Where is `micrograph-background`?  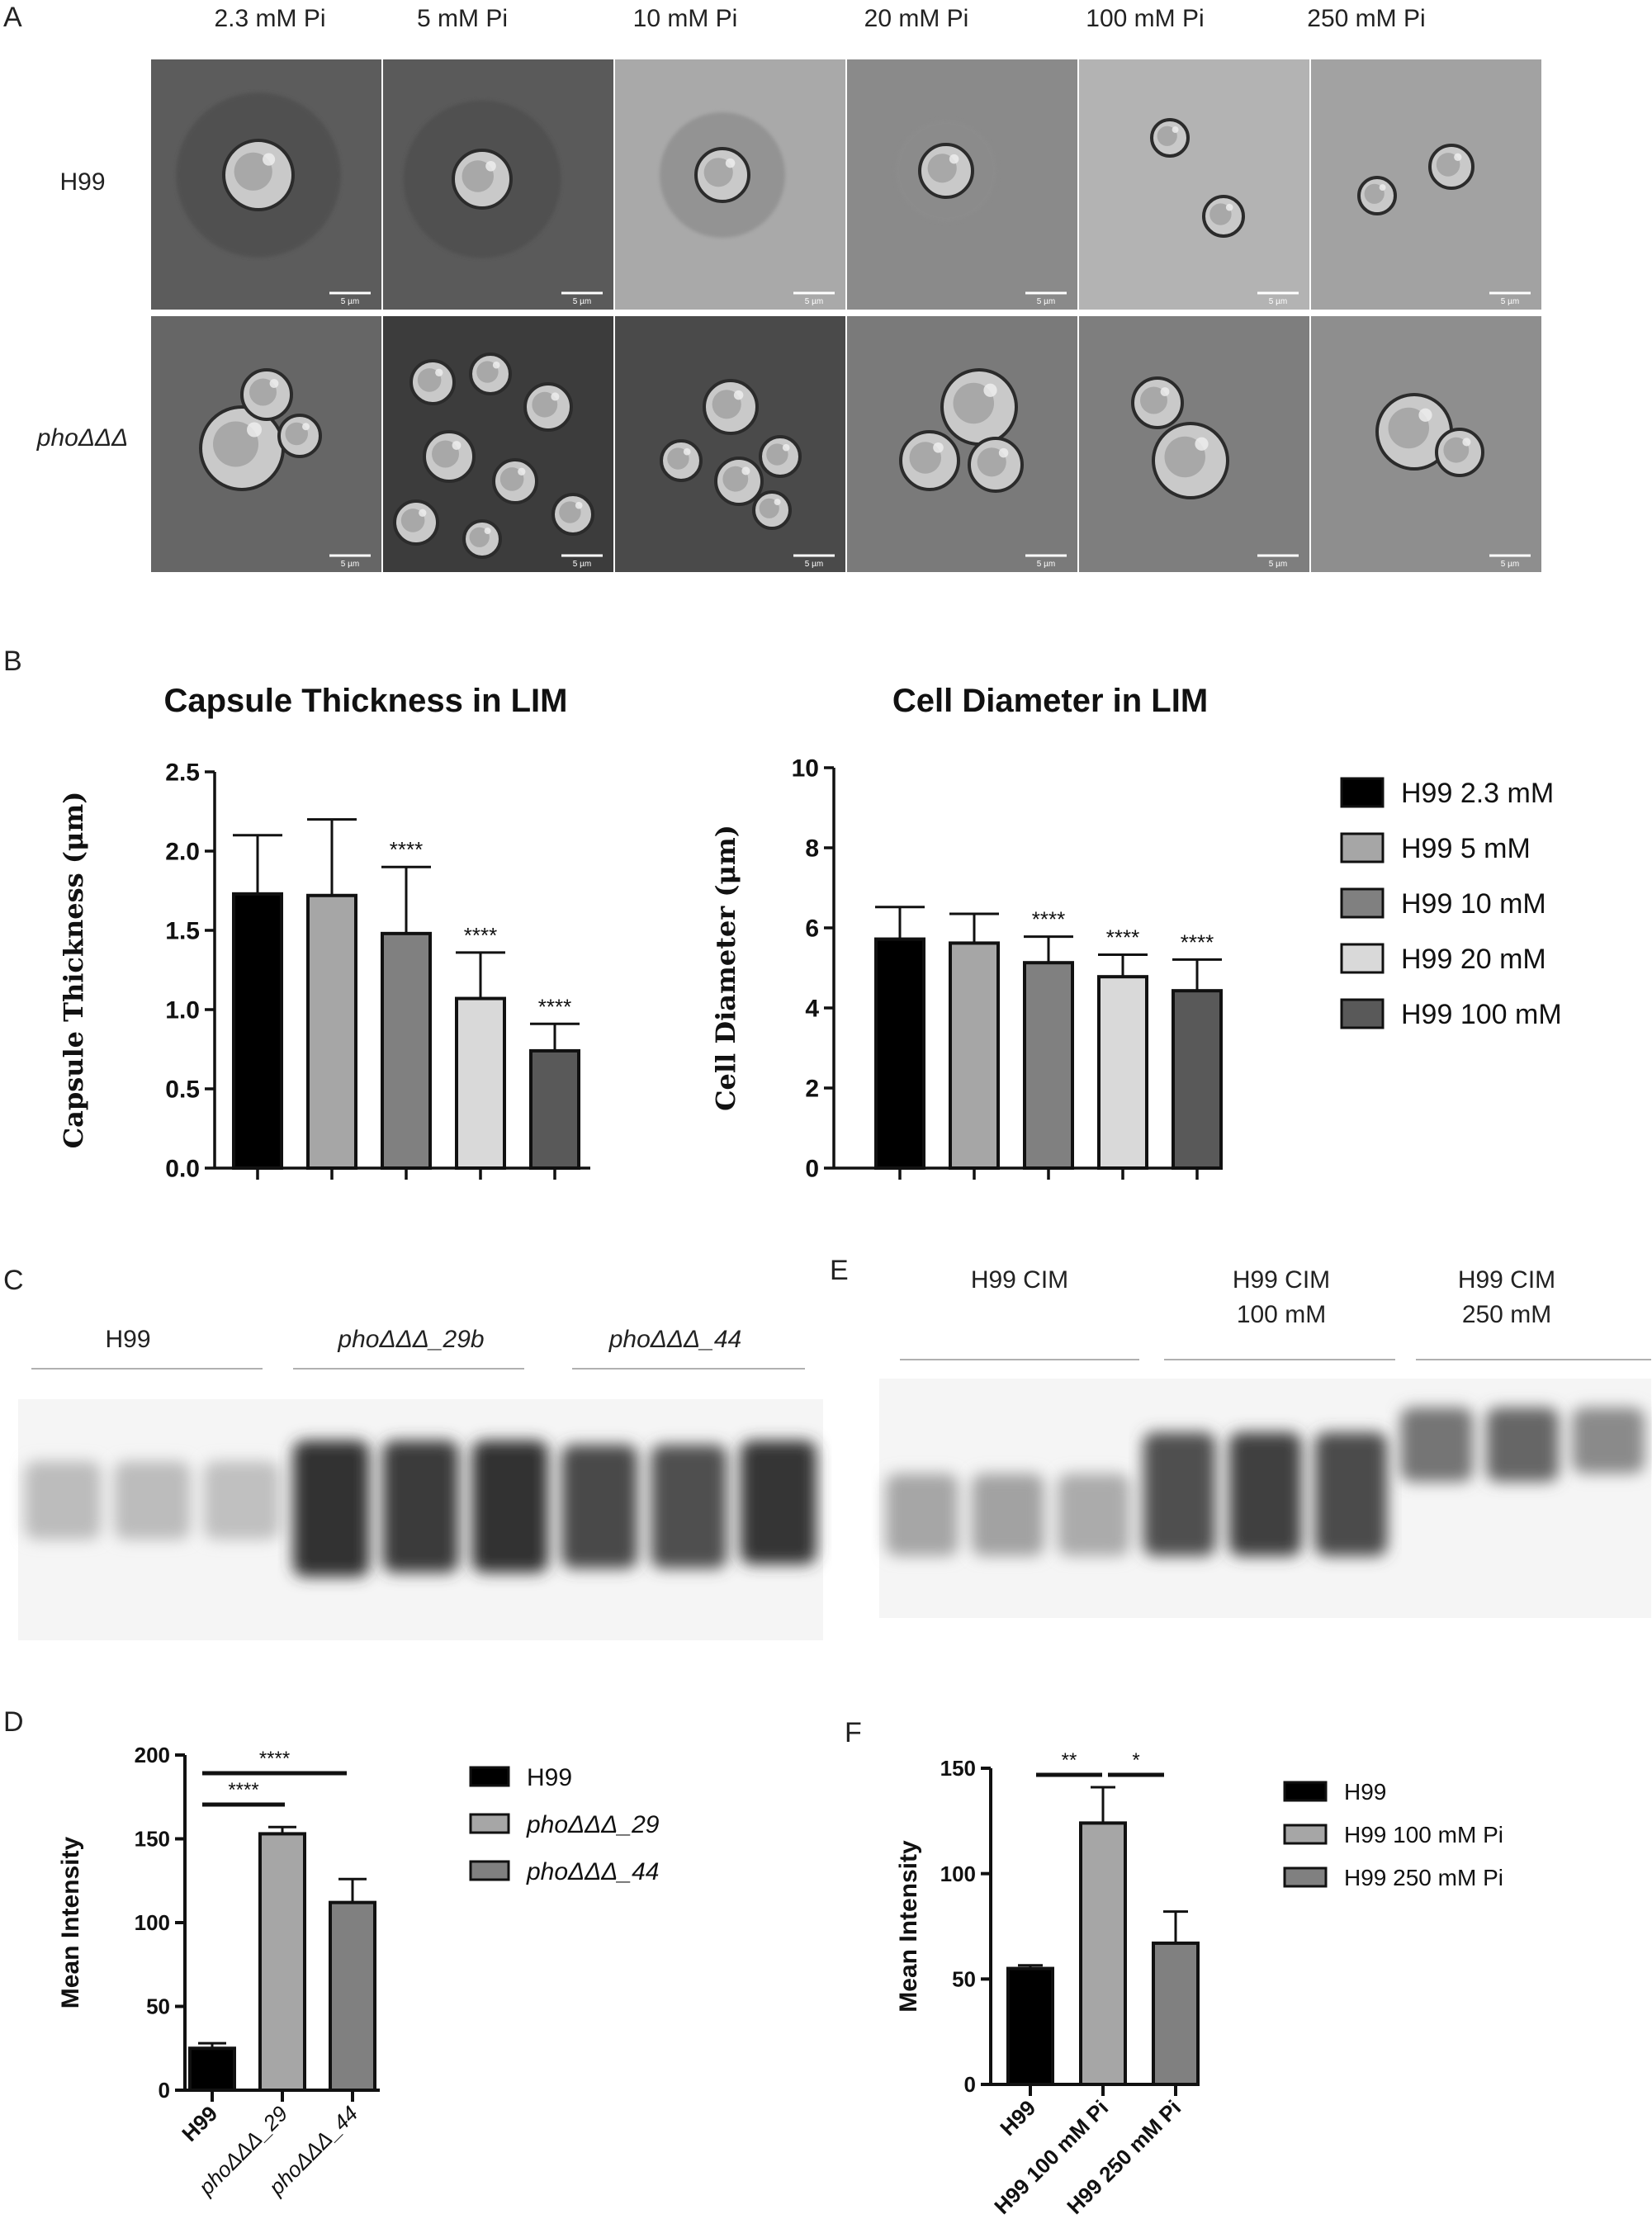
micrograph-background is located at coordinates (730, 444).